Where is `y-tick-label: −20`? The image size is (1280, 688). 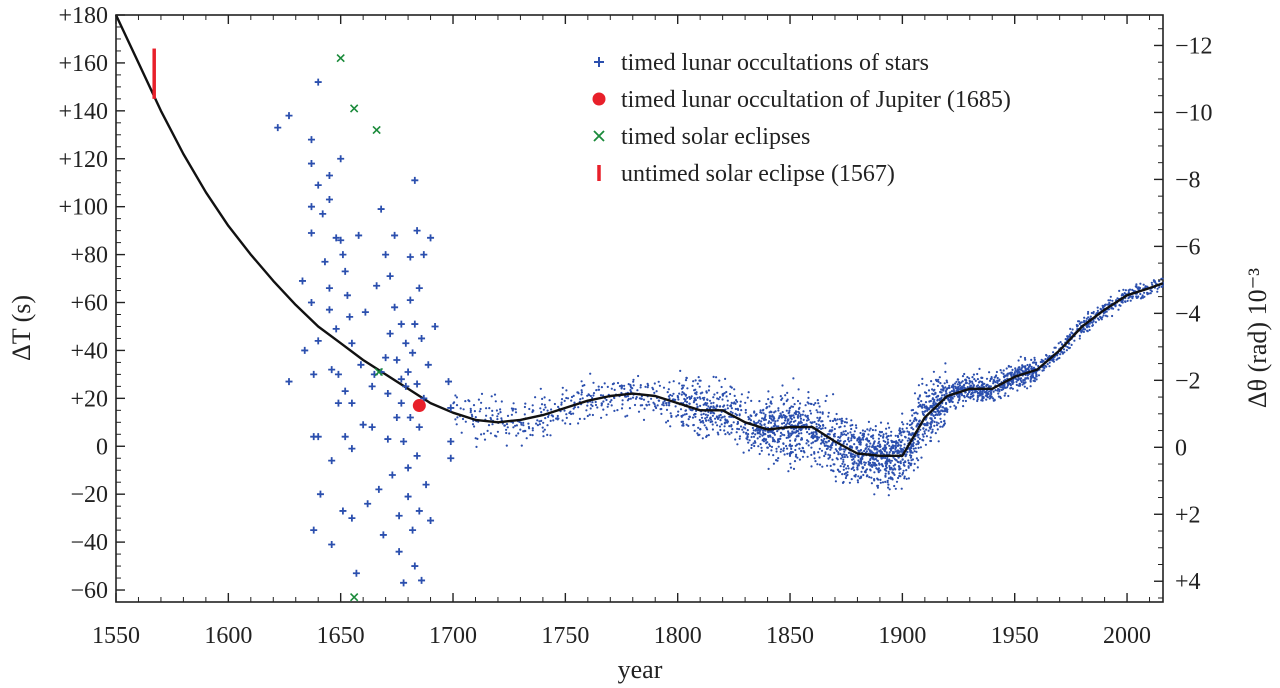
y-tick-label: −20 is located at coordinates (89, 495).